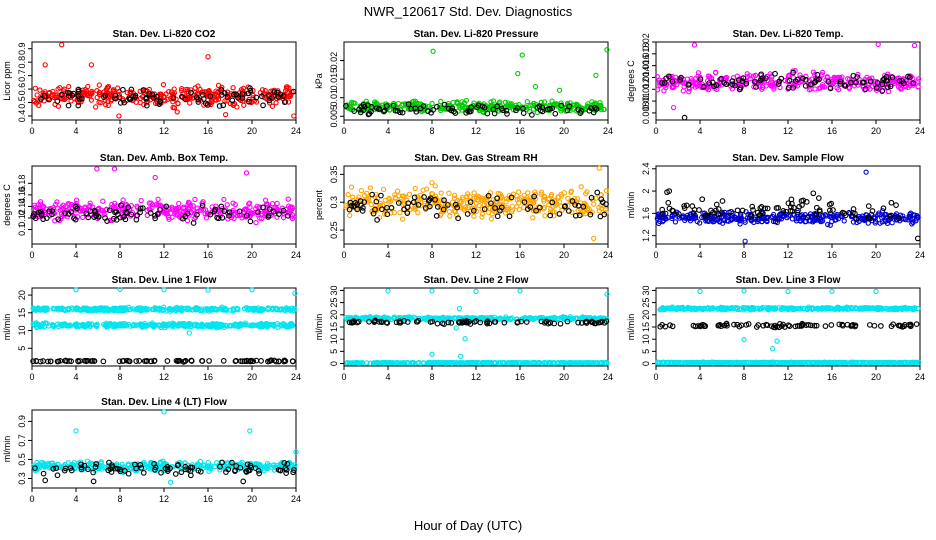 This screenshot has width=936, height=540. Describe the element at coordinates (699, 255) in the screenshot. I see `x-tick-label: 4` at that location.